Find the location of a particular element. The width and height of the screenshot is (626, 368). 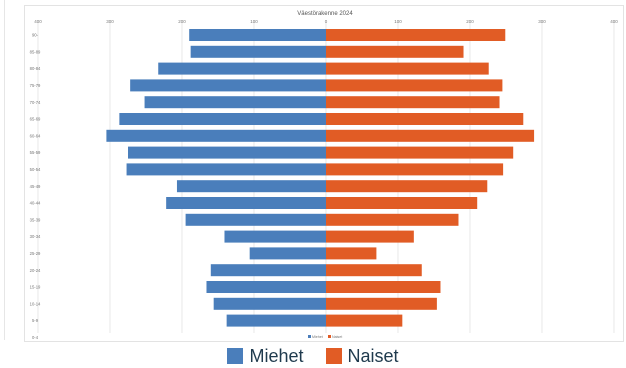

x-tick-label: 0 is located at coordinates (326, 21).